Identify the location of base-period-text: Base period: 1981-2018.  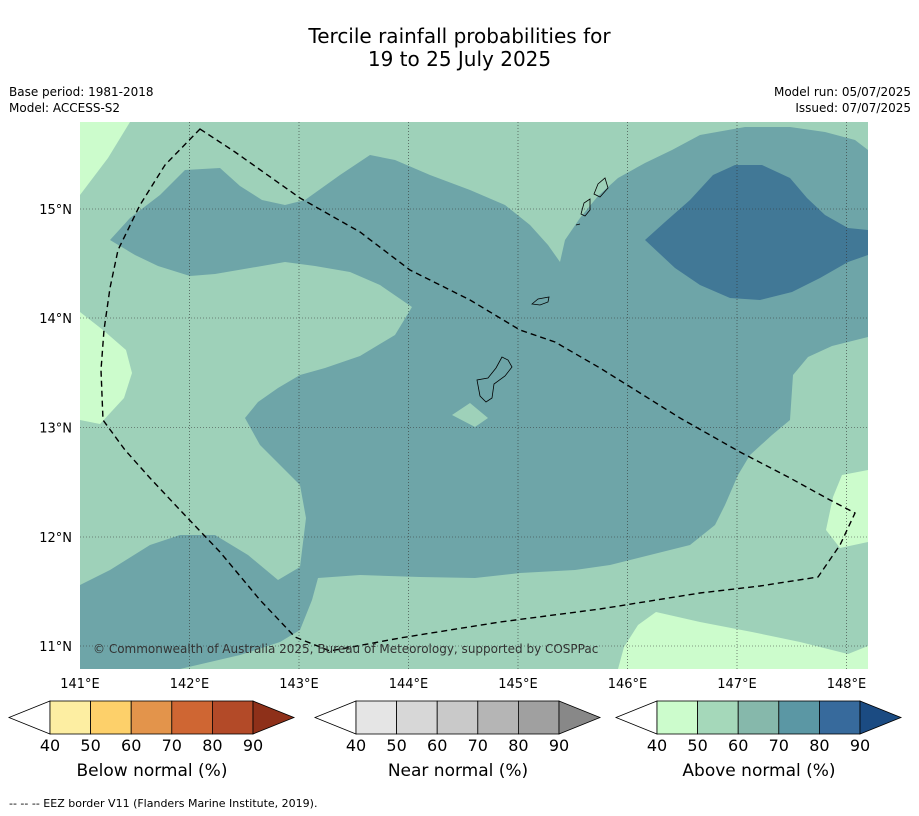
(81, 92).